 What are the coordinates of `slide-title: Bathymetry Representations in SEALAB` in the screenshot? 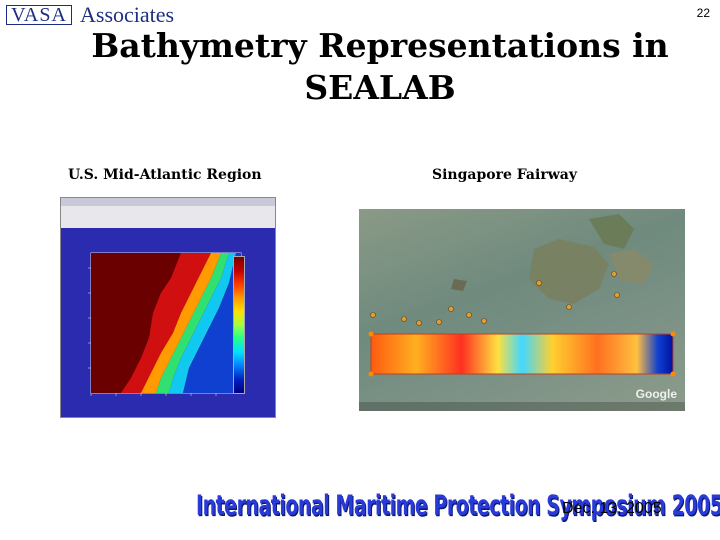 It's located at (380, 67).